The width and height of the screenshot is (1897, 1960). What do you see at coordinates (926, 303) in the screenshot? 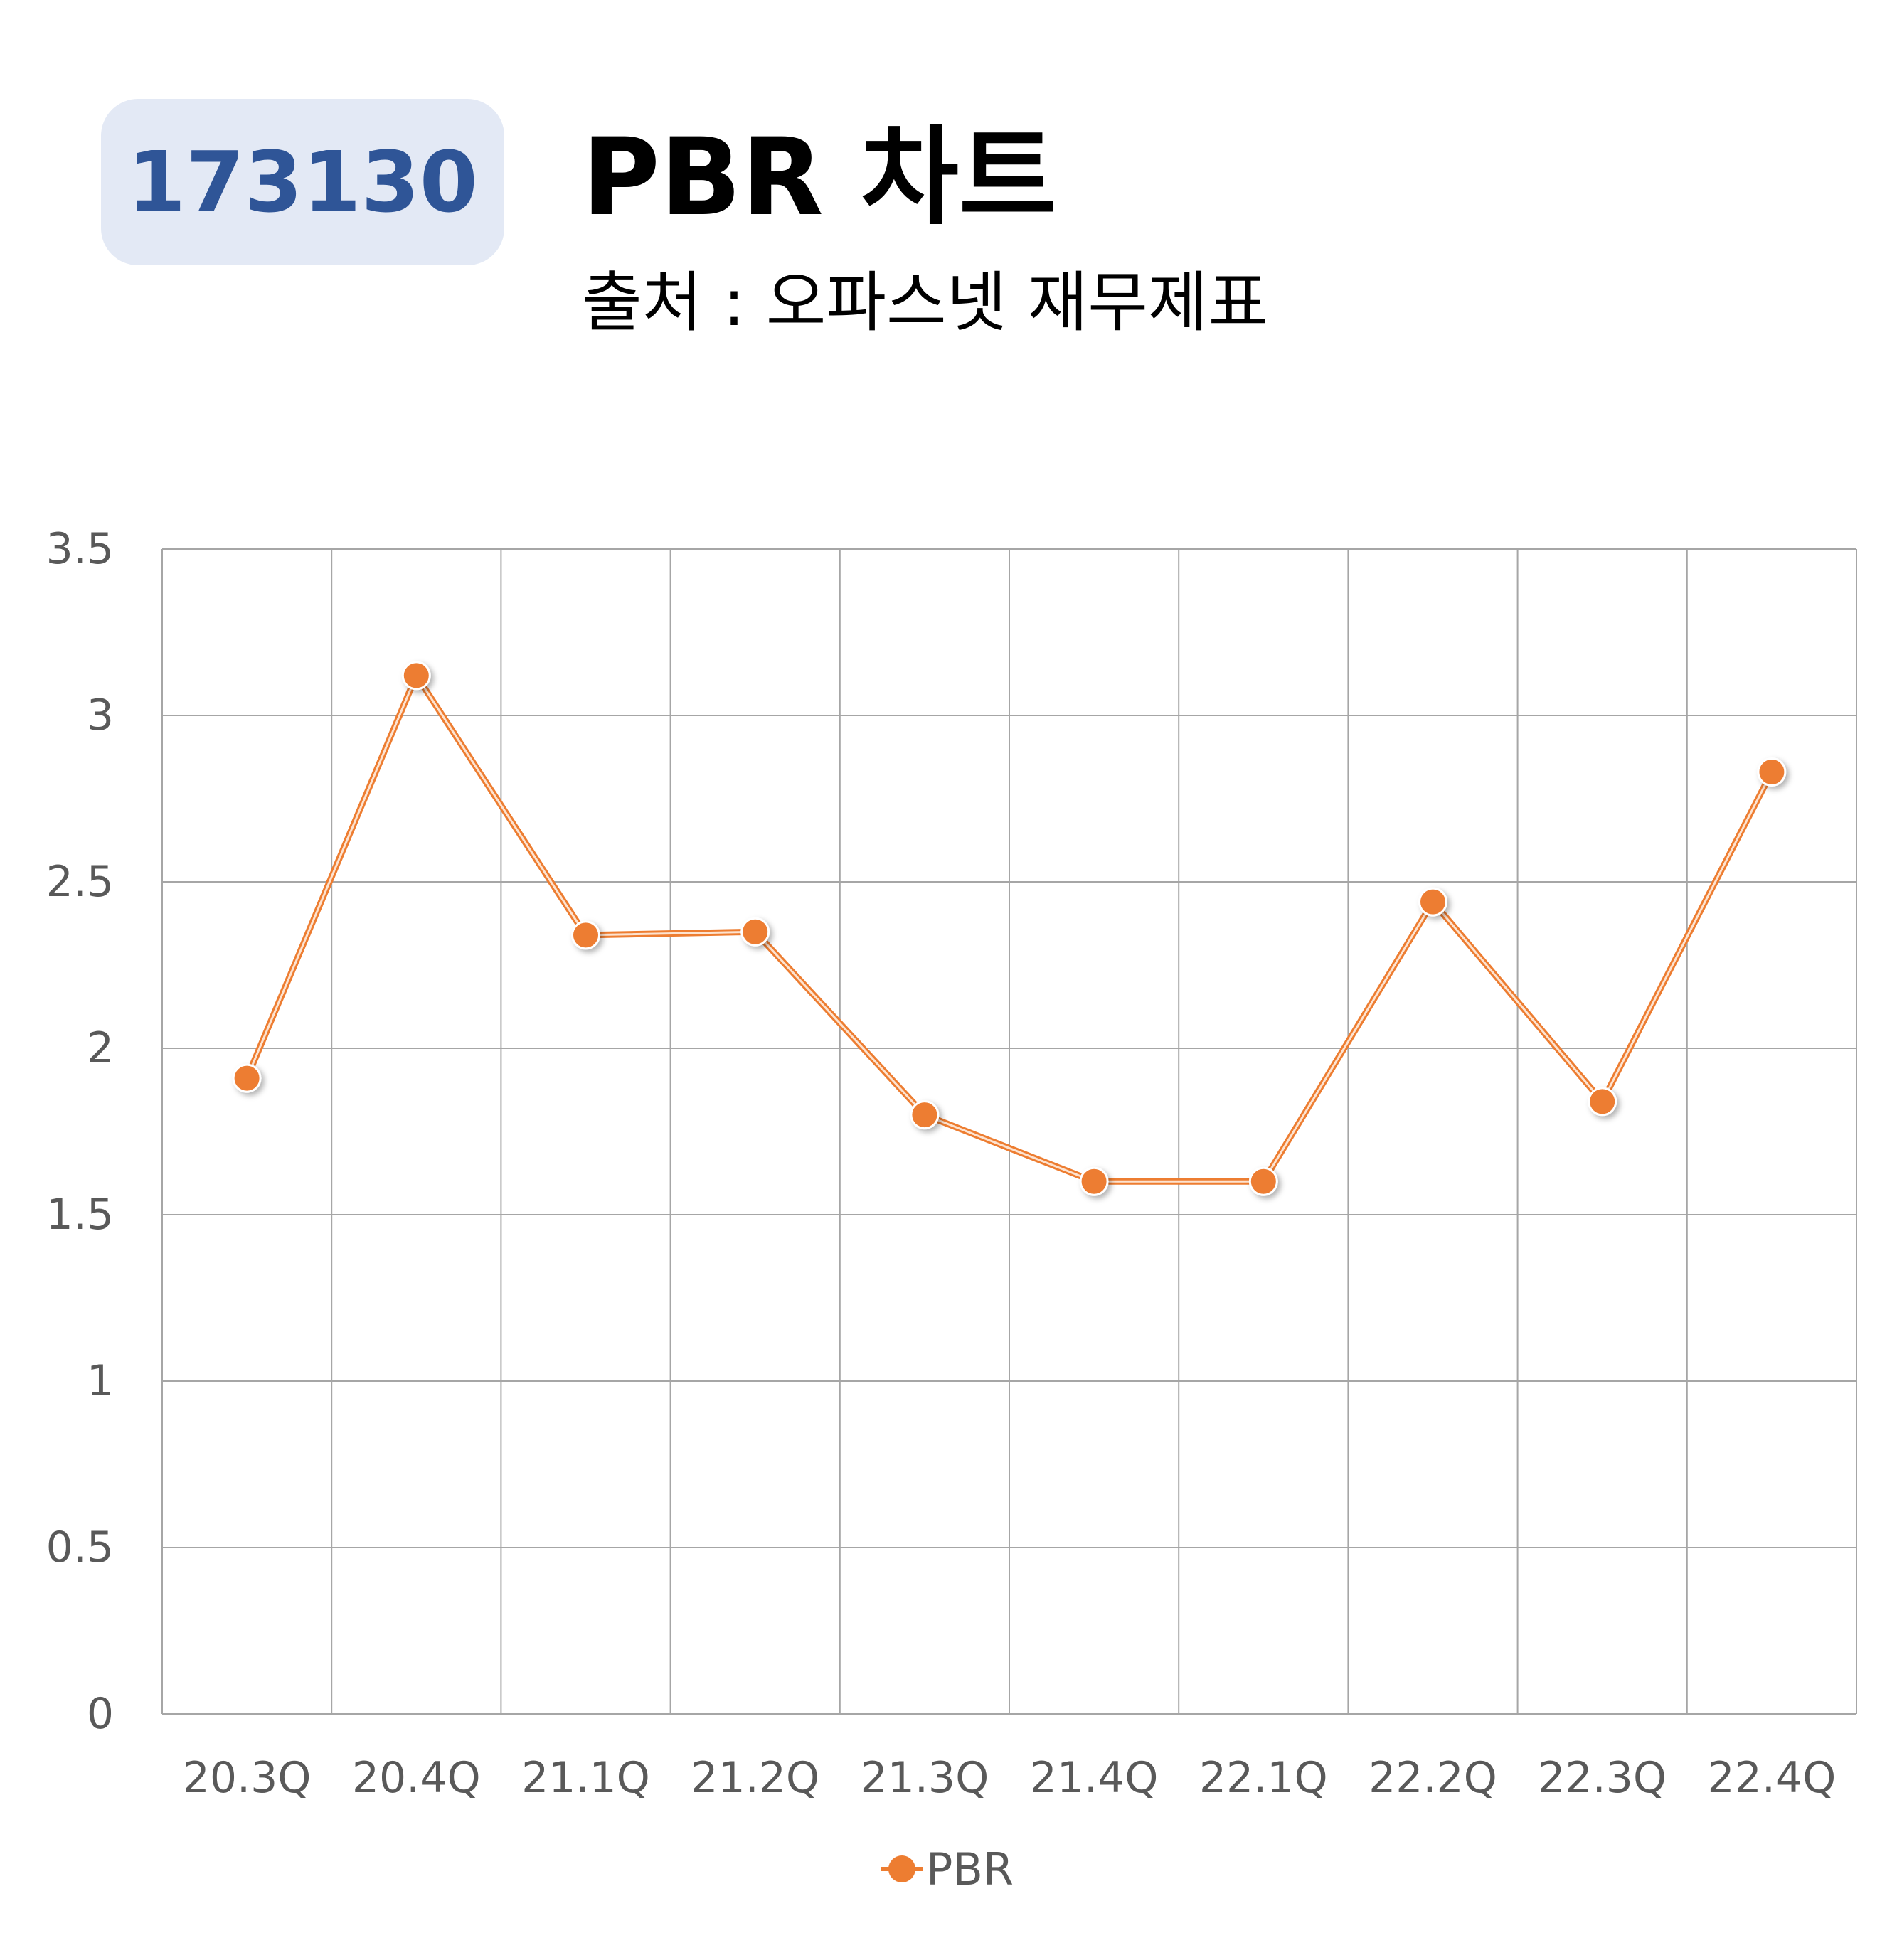
I see `chart-source: 출처 : 오파스넷 재무제표` at bounding box center [926, 303].